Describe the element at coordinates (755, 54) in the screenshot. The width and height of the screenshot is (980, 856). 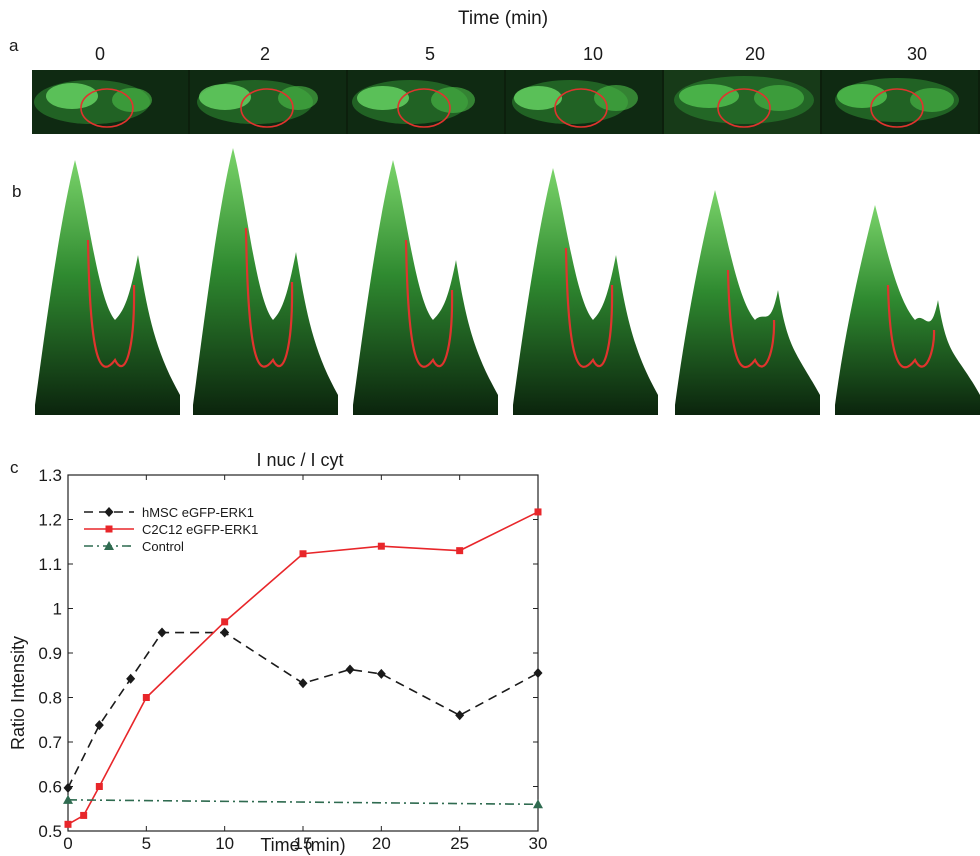
I see `timepoint-label-4: 20` at that location.